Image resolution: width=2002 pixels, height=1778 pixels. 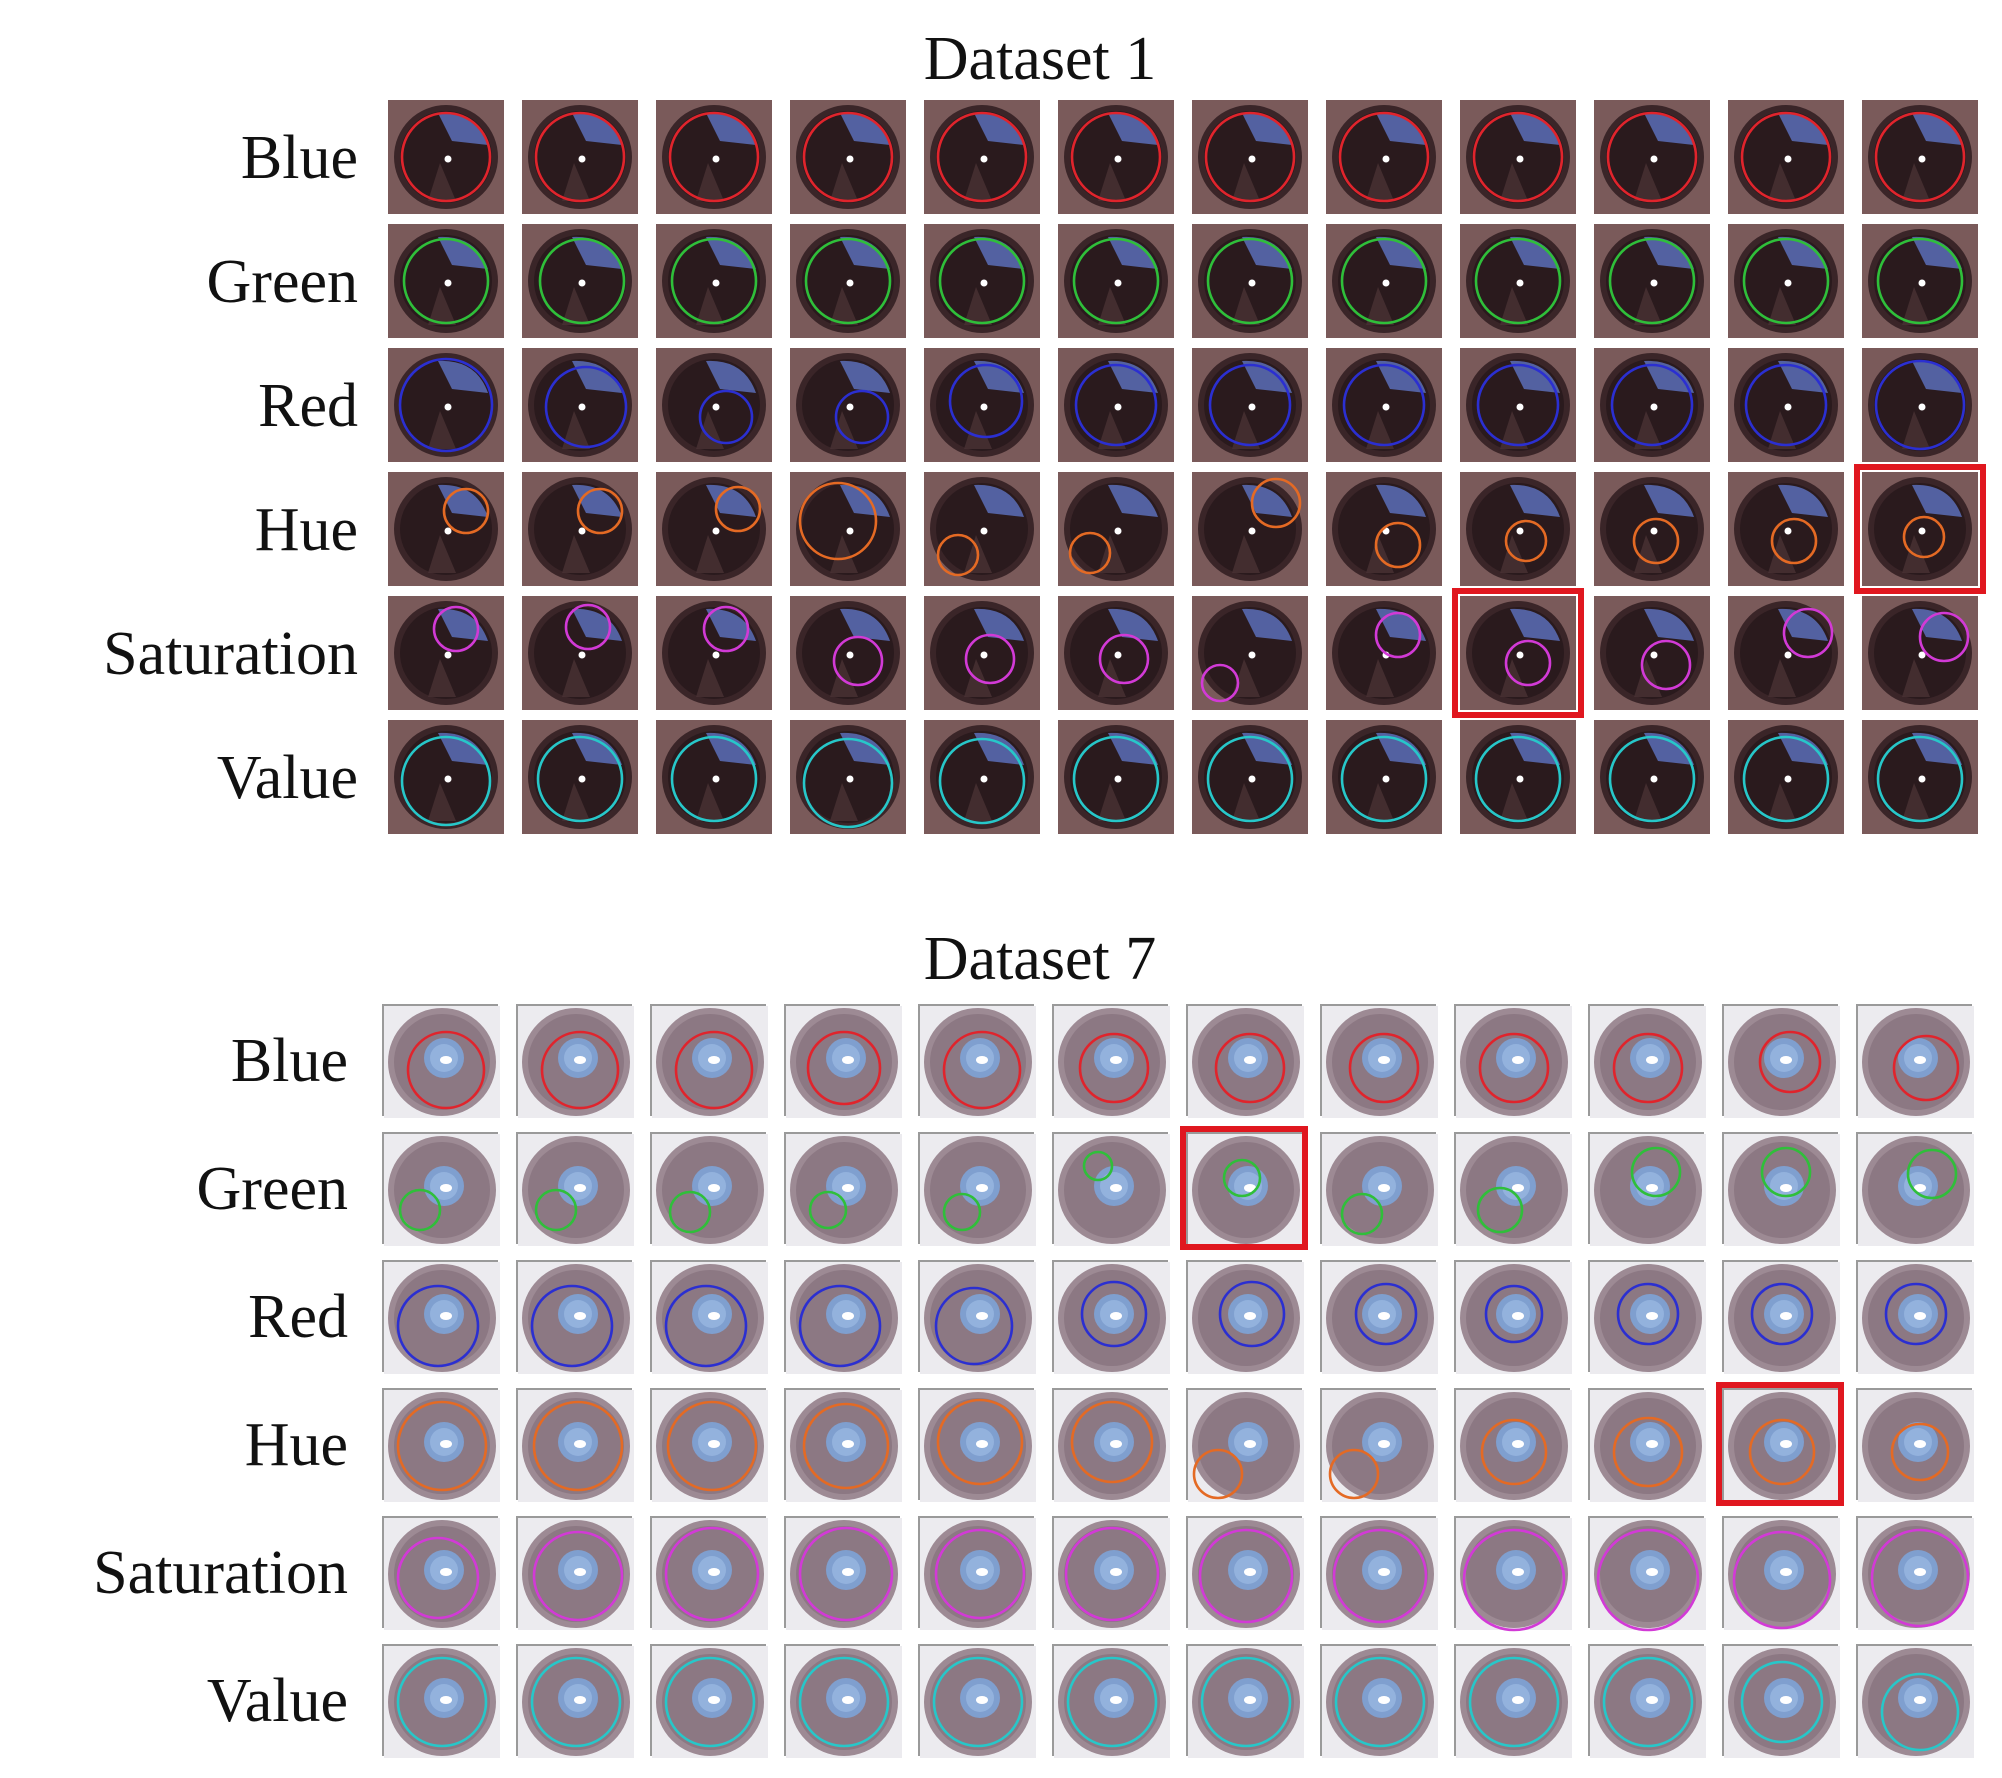 I want to click on row-label-value: Value, so click(x=277, y=1701).